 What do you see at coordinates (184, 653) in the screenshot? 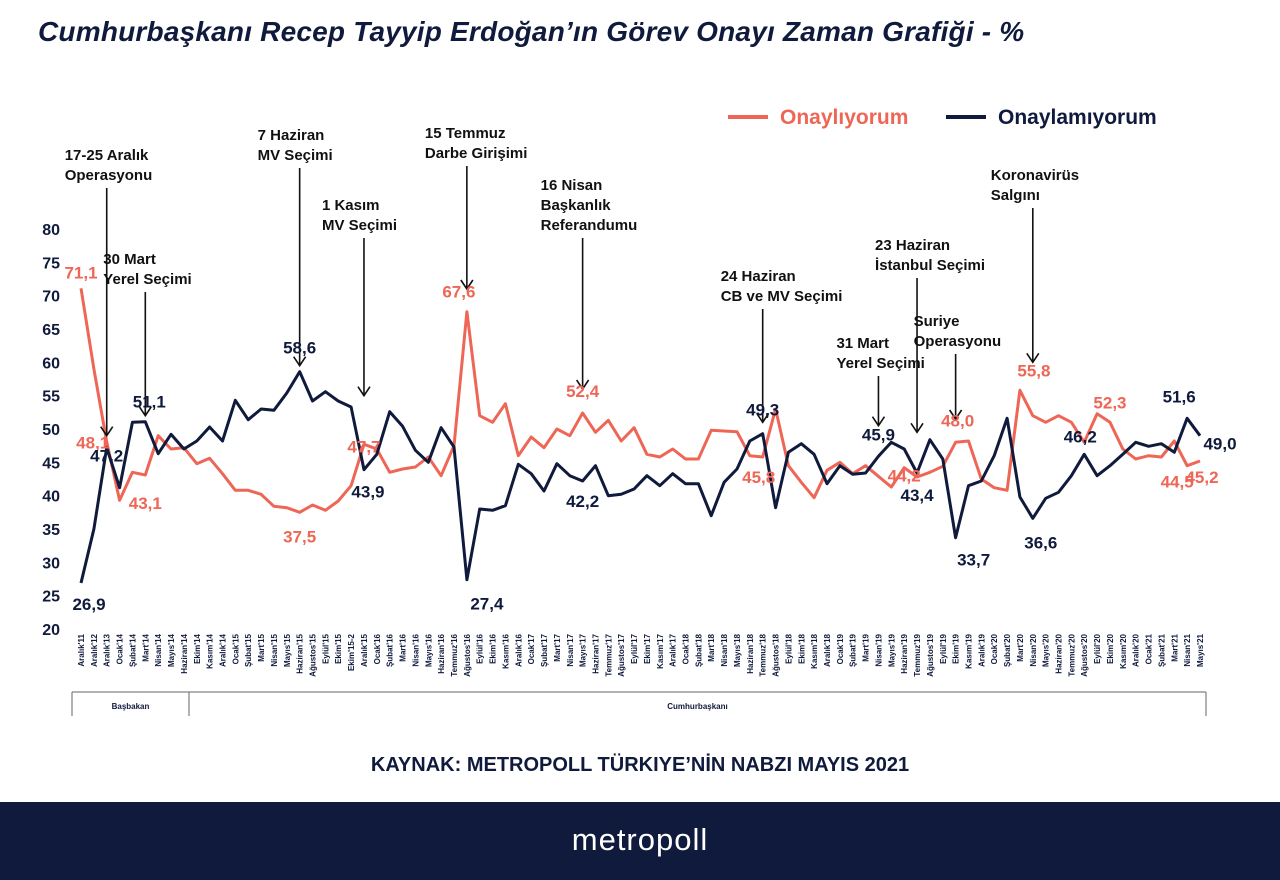
I see `x-tick-label: Haziran'14` at bounding box center [184, 653].